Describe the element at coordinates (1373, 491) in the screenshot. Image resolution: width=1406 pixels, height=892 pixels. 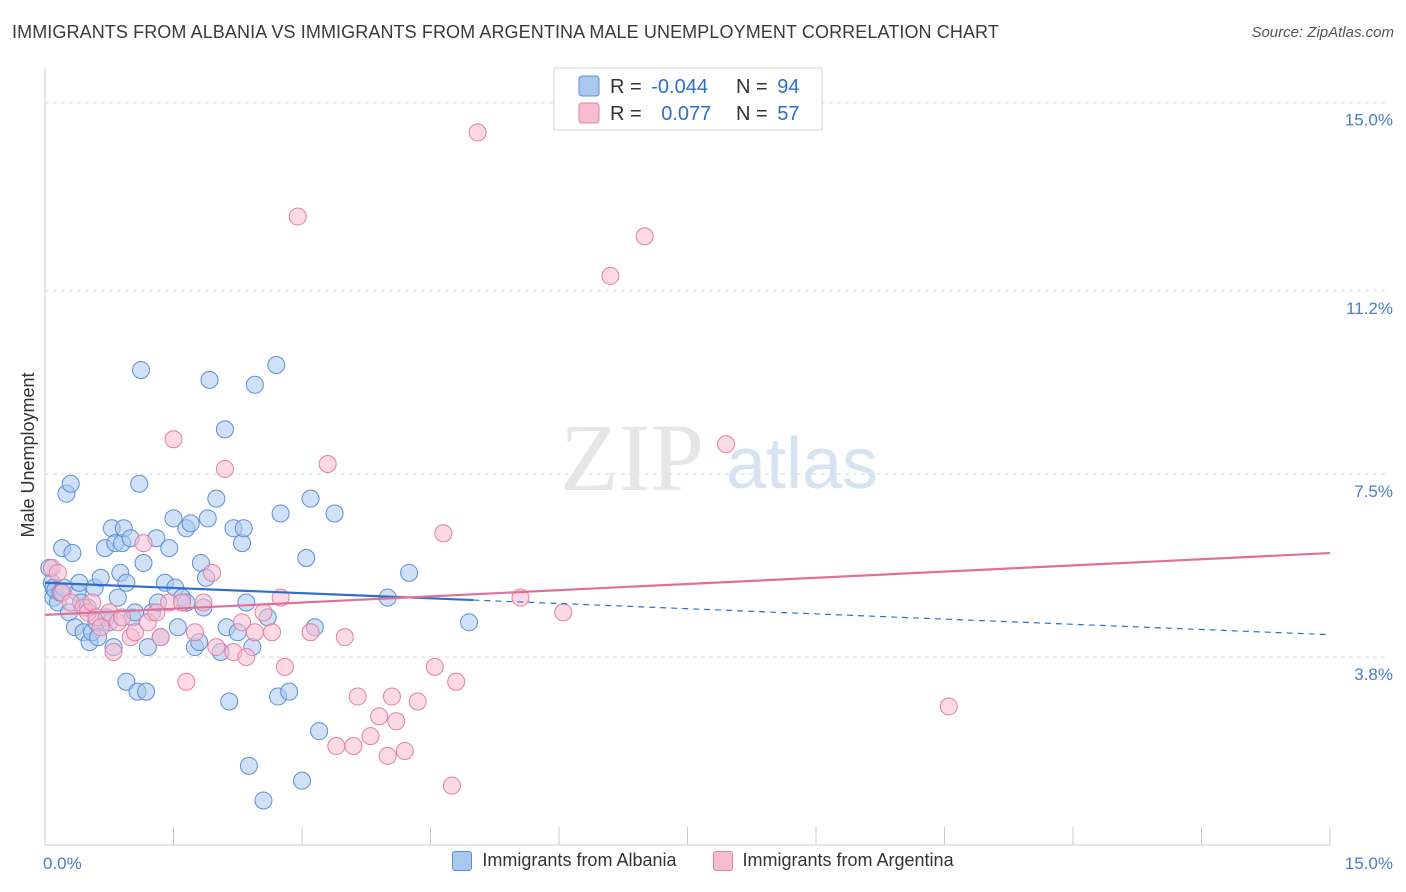
I see `y-tick-label-1: 7.5%` at that location.